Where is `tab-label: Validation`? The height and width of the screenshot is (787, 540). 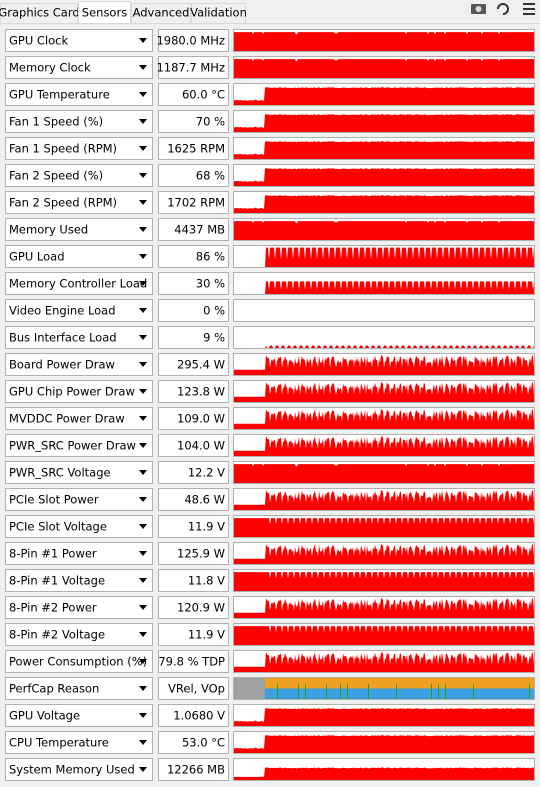
tab-label: Validation is located at coordinates (218, 13).